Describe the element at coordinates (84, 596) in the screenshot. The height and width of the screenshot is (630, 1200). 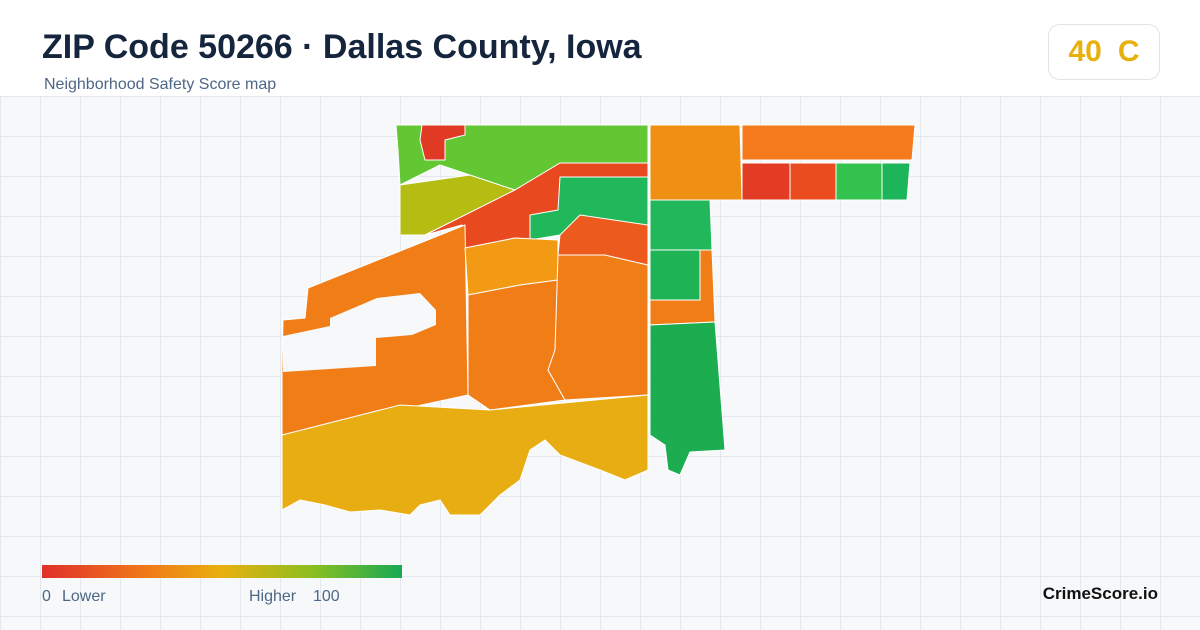
I see `legend-min-label: Lower` at that location.